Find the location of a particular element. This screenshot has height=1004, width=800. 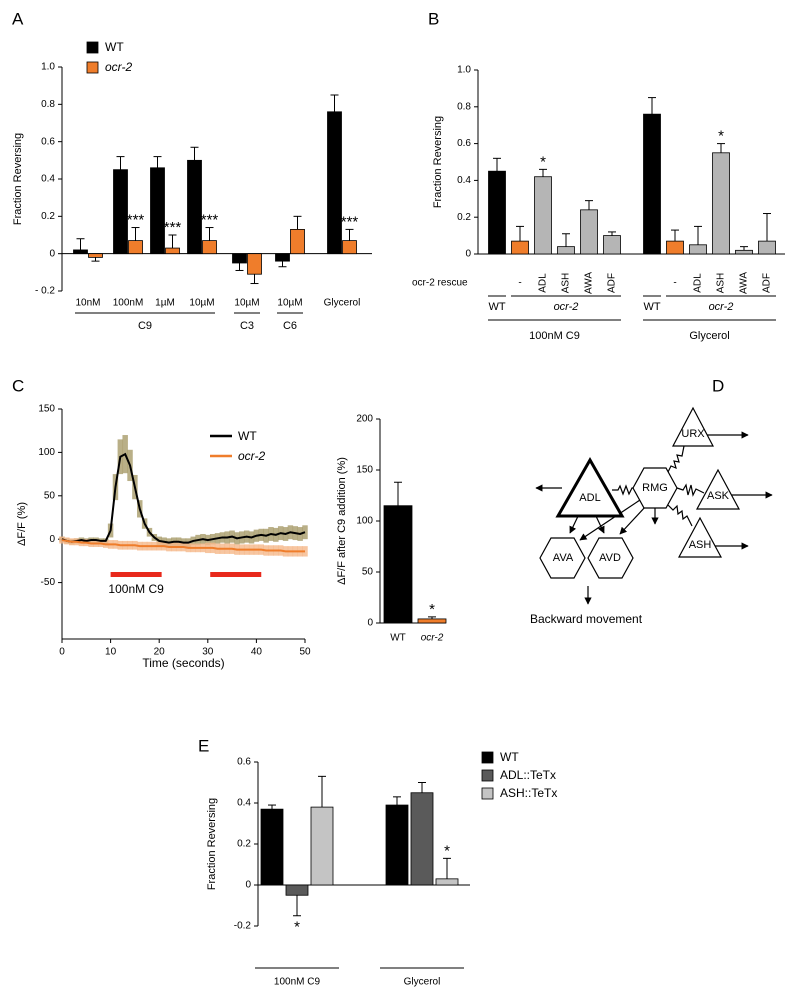

x-tick-label: 0 is located at coordinates (62, 652).